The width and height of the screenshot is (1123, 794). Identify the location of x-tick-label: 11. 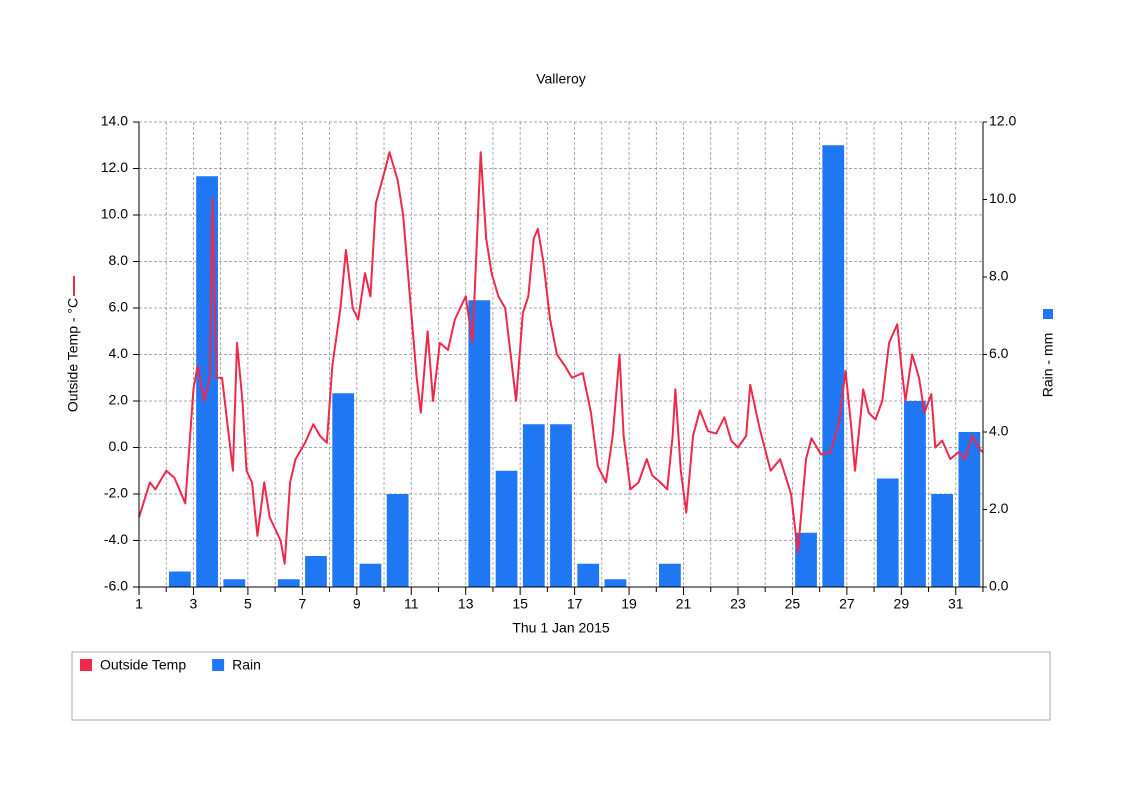
(411, 604).